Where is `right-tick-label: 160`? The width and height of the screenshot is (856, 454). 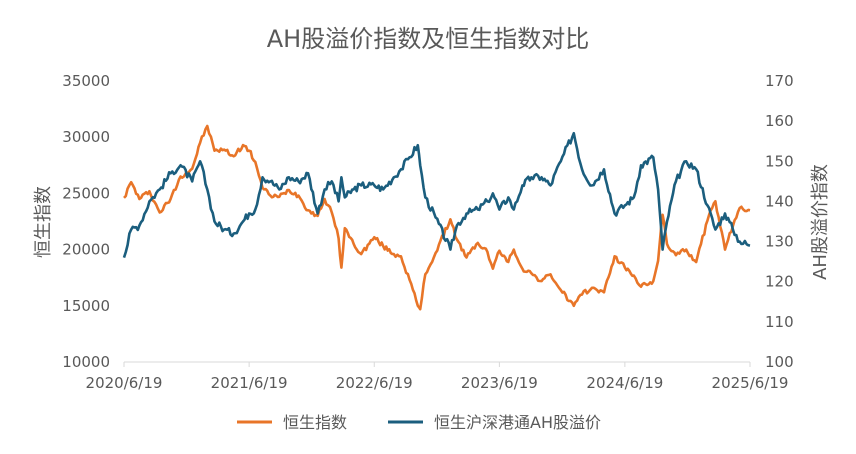
right-tick-label: 160 is located at coordinates (779, 121).